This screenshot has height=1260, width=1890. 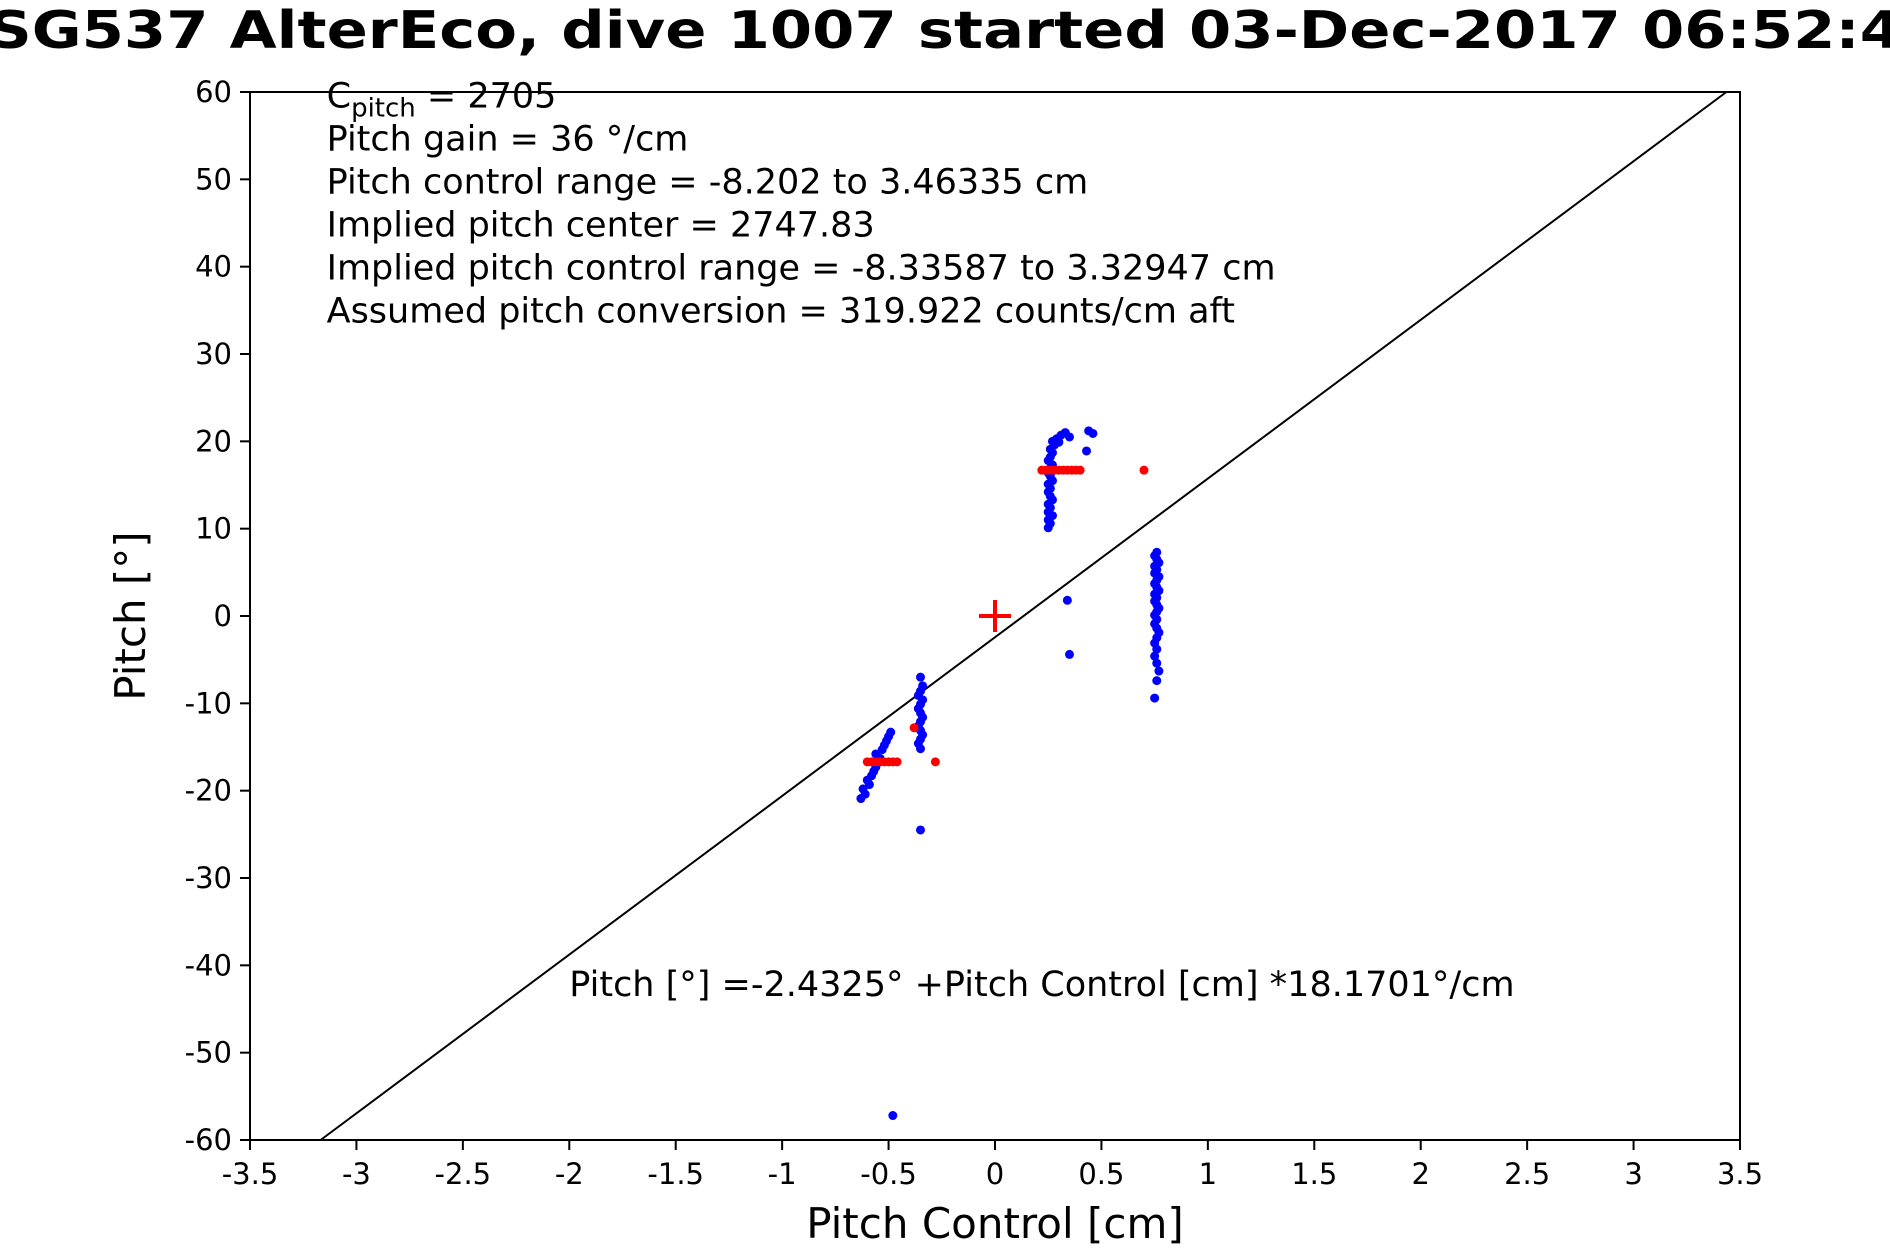 I want to click on series-observed-pitch, so click(x=1010, y=773).